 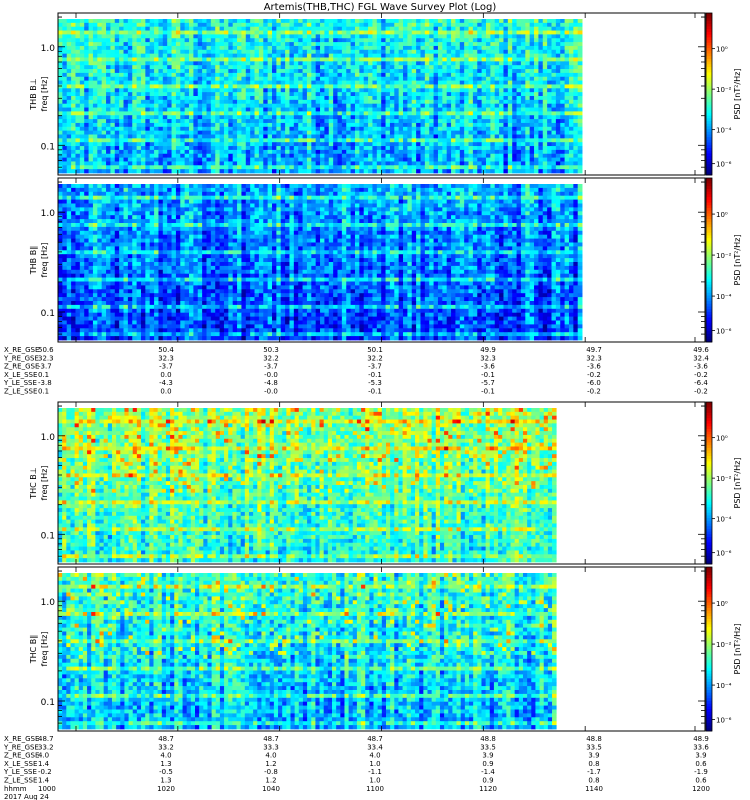 What do you see at coordinates (165, 764) in the screenshot?
I see `thc-ephemeris-value: 1.3` at bounding box center [165, 764].